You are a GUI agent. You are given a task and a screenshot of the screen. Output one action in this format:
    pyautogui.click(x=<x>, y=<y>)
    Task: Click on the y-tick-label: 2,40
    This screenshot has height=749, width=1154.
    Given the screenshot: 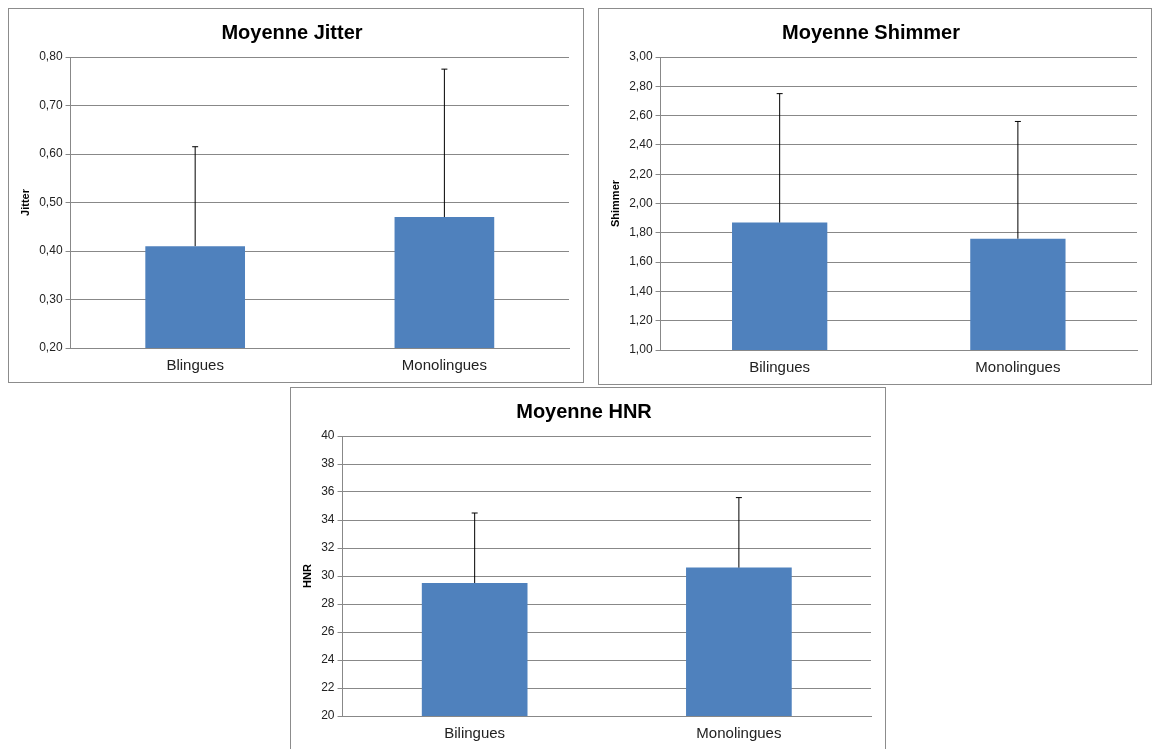 What is the action you would take?
    pyautogui.click(x=641, y=144)
    